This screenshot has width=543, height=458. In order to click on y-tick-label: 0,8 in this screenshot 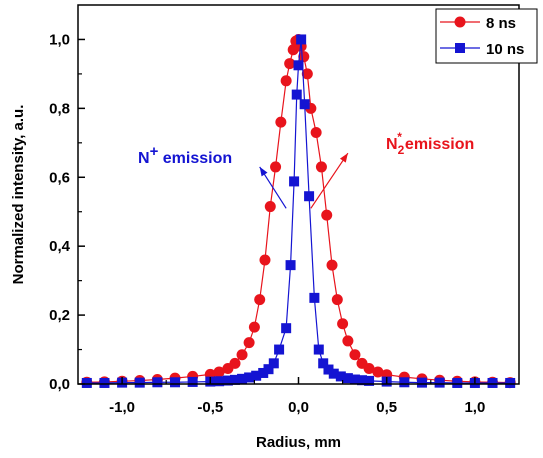, I will do `click(59, 108)`.